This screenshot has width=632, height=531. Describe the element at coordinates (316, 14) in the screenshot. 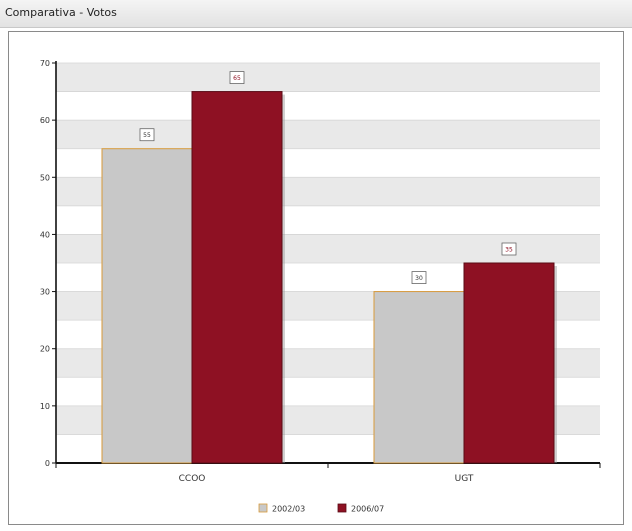

I see `title-bar: Comparativa - Votos` at that location.